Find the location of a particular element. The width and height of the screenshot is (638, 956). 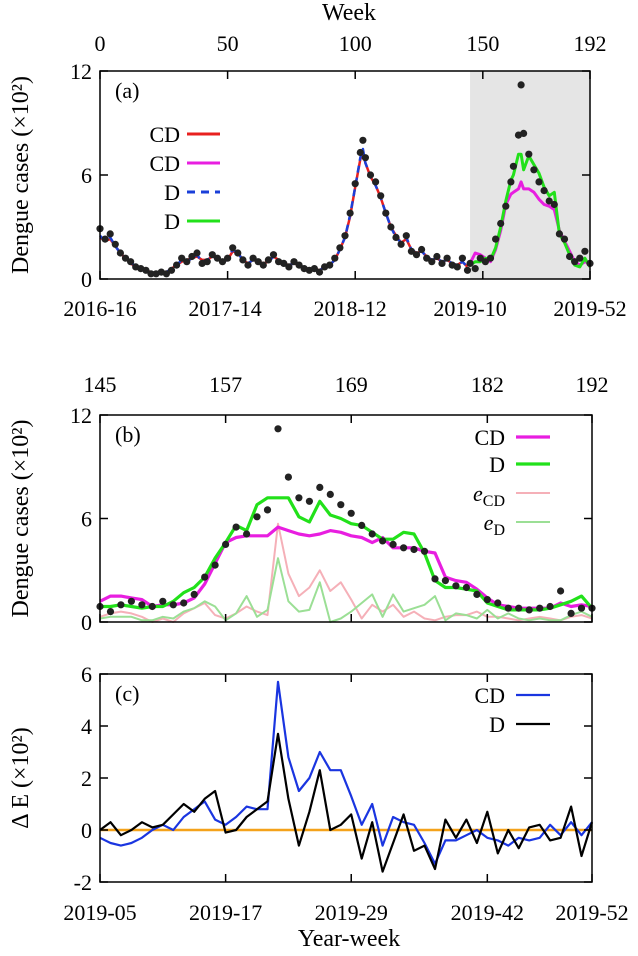

bottom-tick-label: 2019-10 is located at coordinates (469, 308).